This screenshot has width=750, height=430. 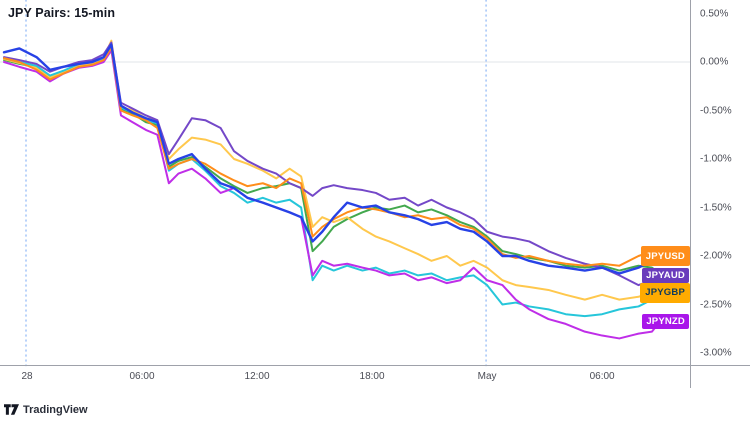 I want to click on tradingview-logo-icon, so click(x=11, y=409).